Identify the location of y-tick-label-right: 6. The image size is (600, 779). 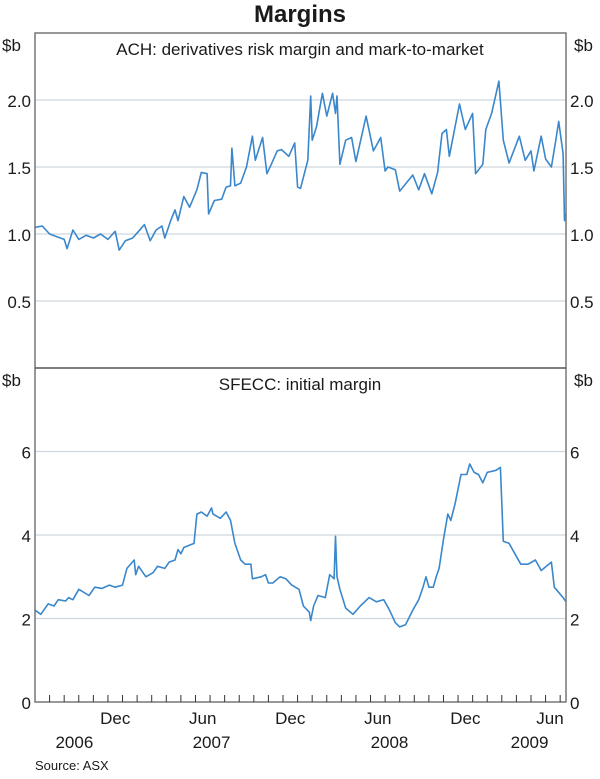
(574, 453).